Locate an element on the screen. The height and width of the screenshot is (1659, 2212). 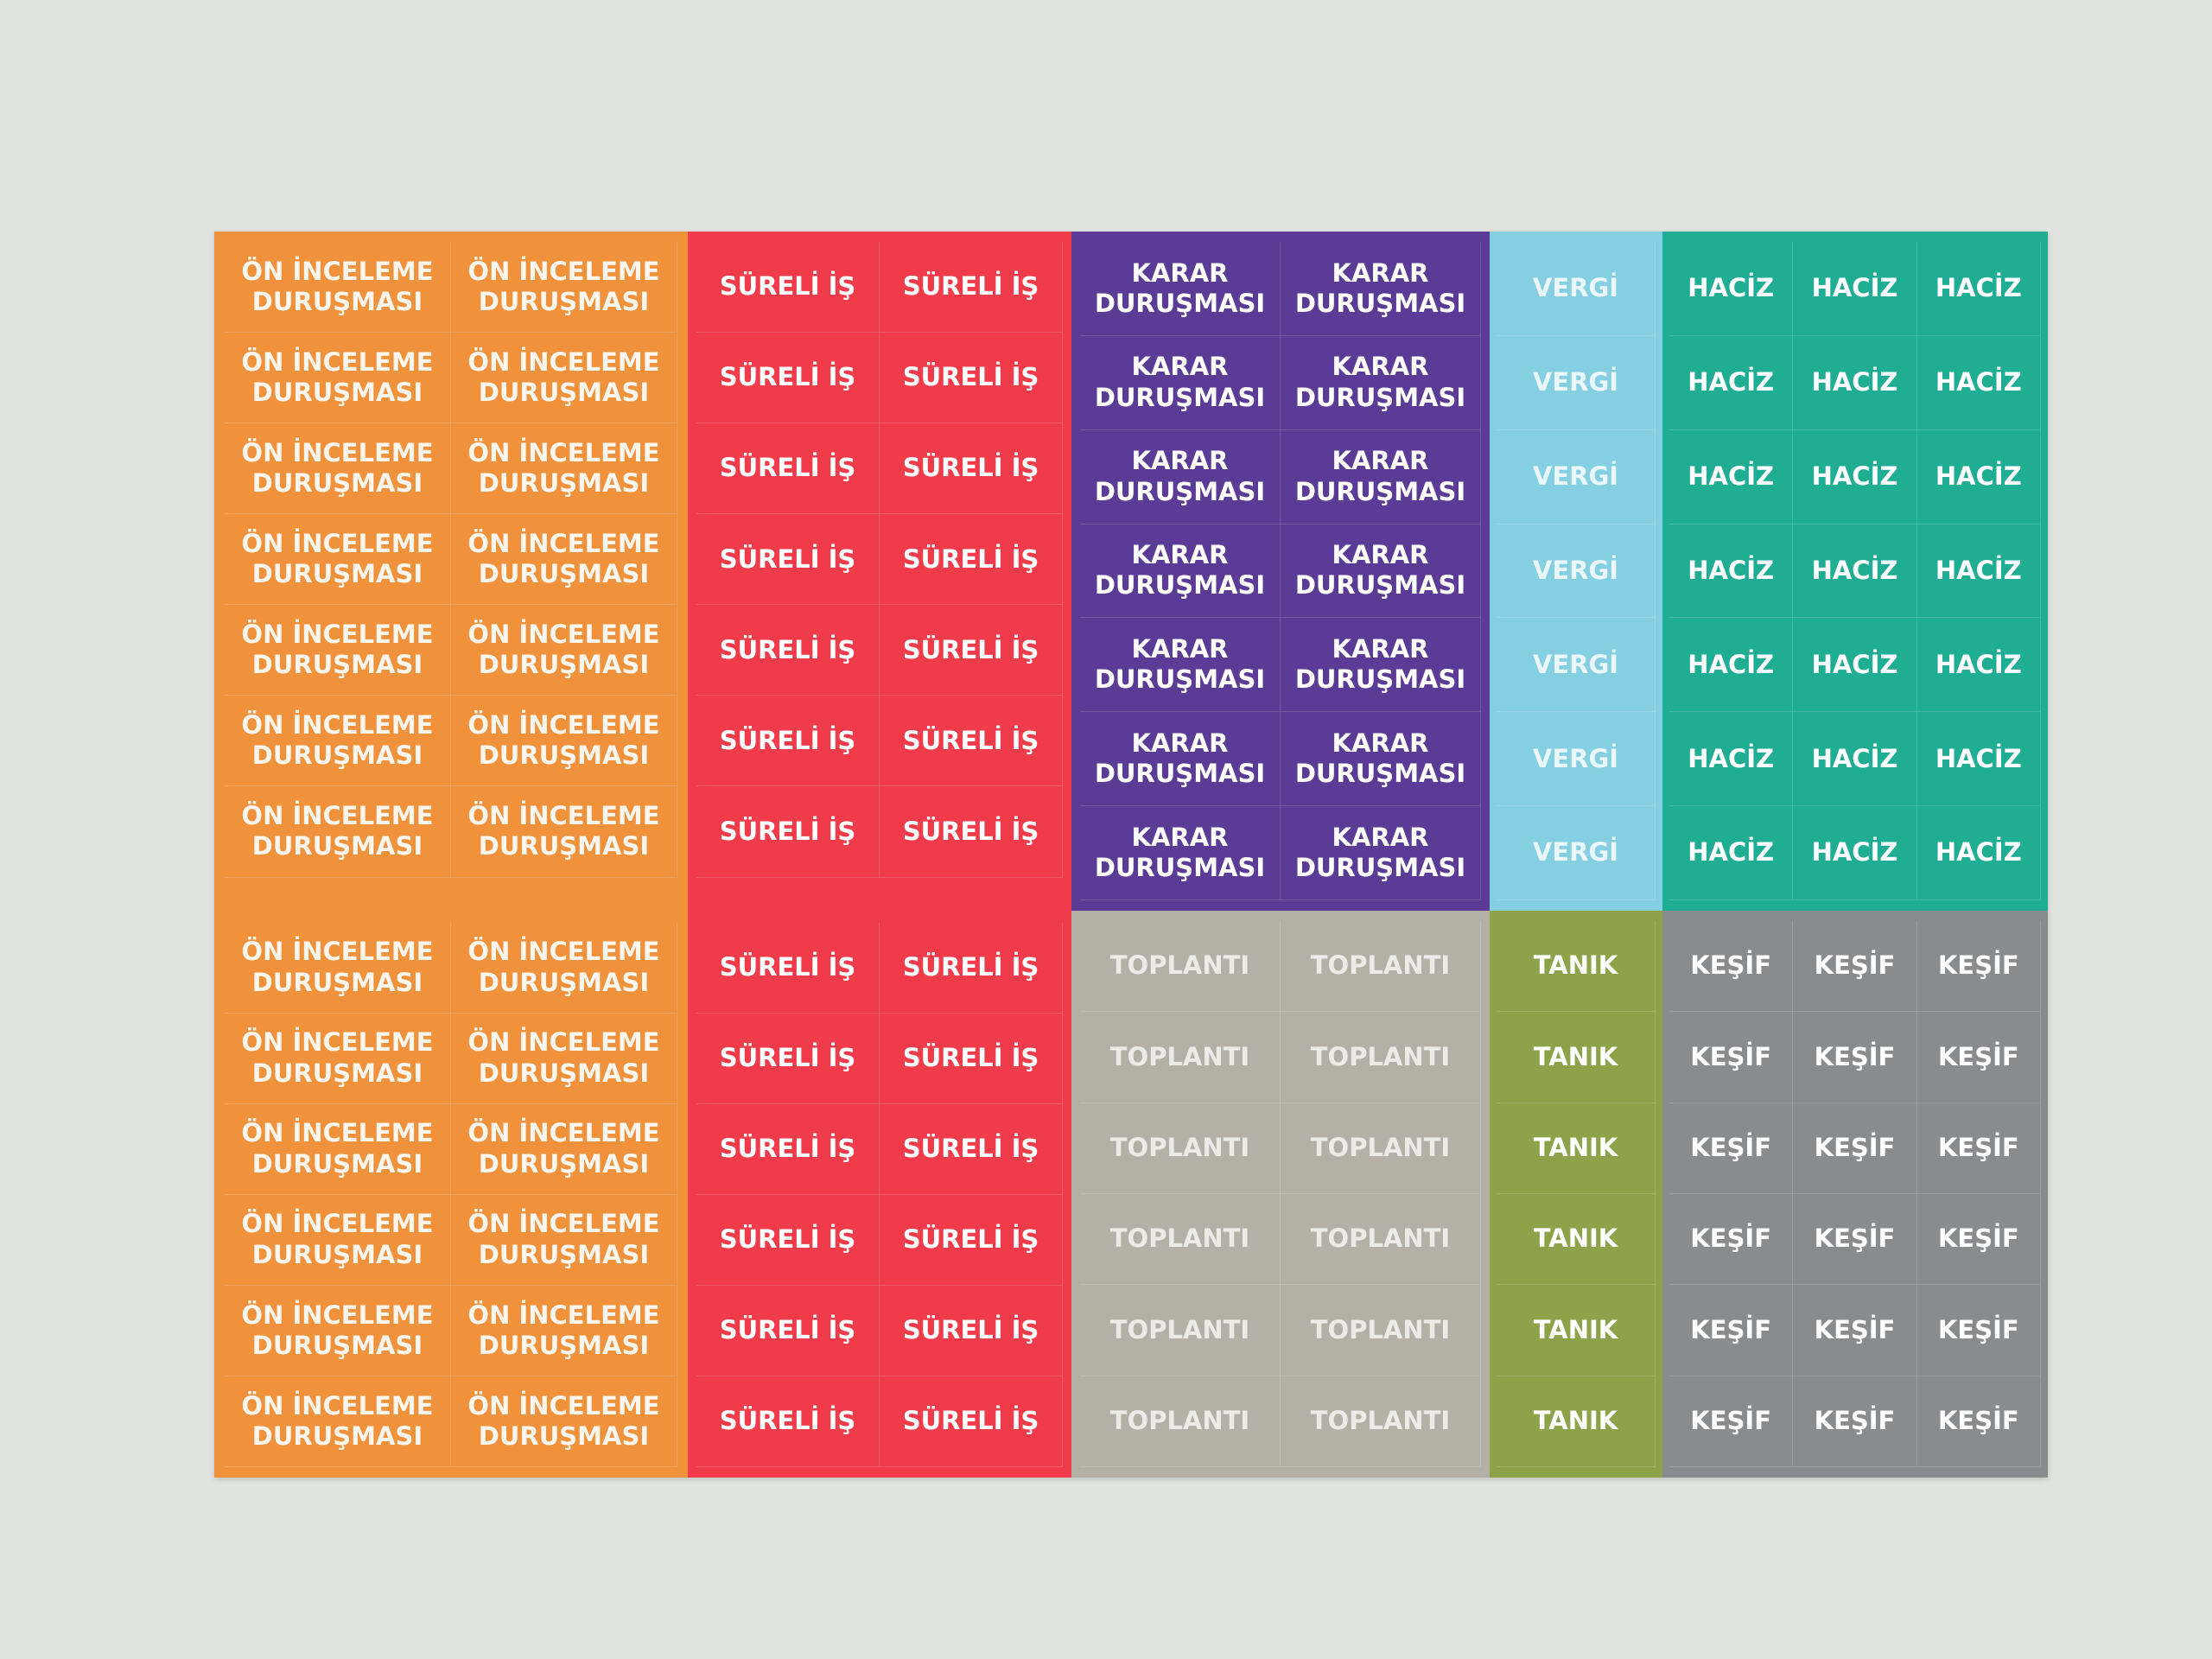
tanik-block: TANIK TANIK TANIK TANIK TANIK TANIK is located at coordinates (1576, 1194).